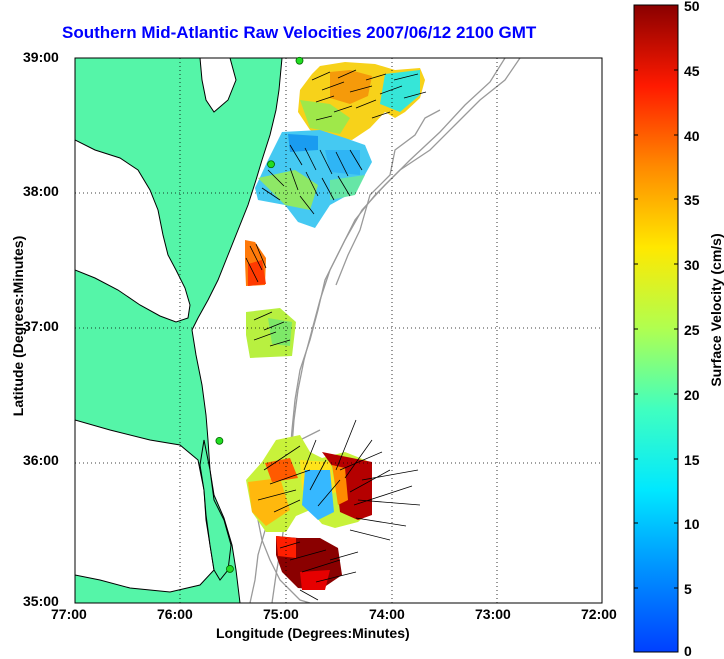 The image size is (724, 659). I want to click on x-tick-label: 77:00, so click(69, 614).